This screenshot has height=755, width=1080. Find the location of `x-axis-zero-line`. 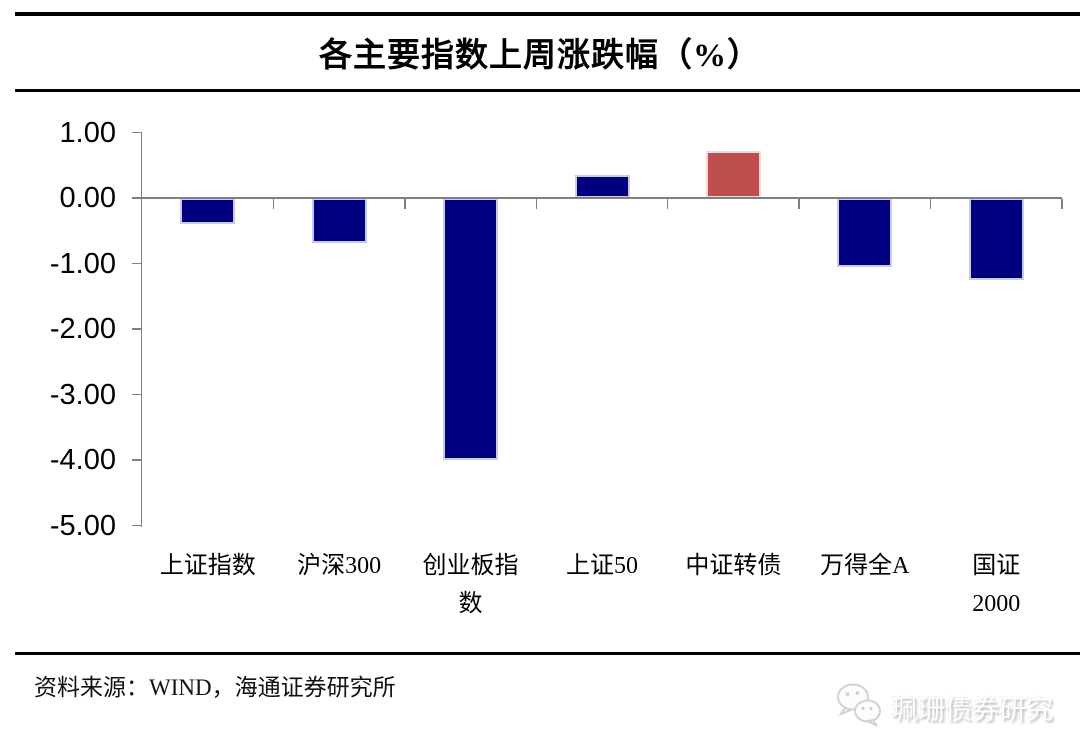

x-axis-zero-line is located at coordinates (602, 198).